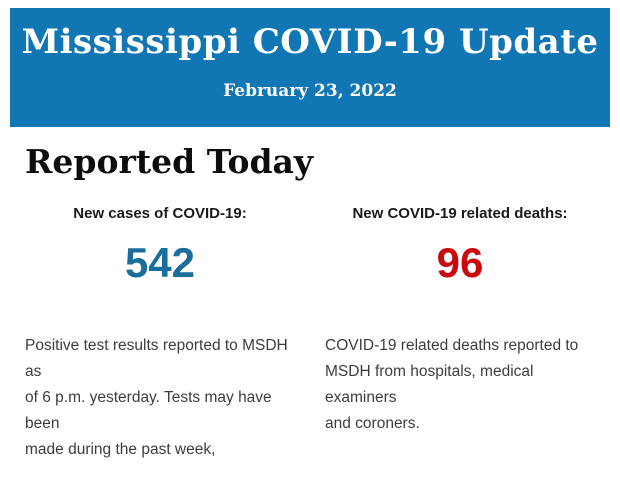  What do you see at coordinates (310, 42) in the screenshot?
I see `page-title: Mississippi COVID-19 Update` at bounding box center [310, 42].